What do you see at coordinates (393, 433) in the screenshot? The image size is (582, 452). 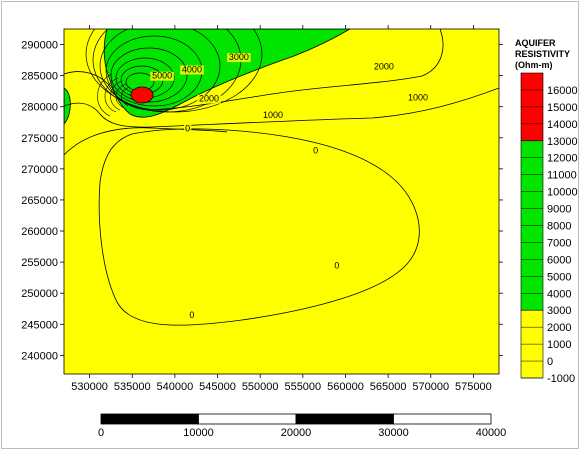 I see `scale-bar-label: 30000` at bounding box center [393, 433].